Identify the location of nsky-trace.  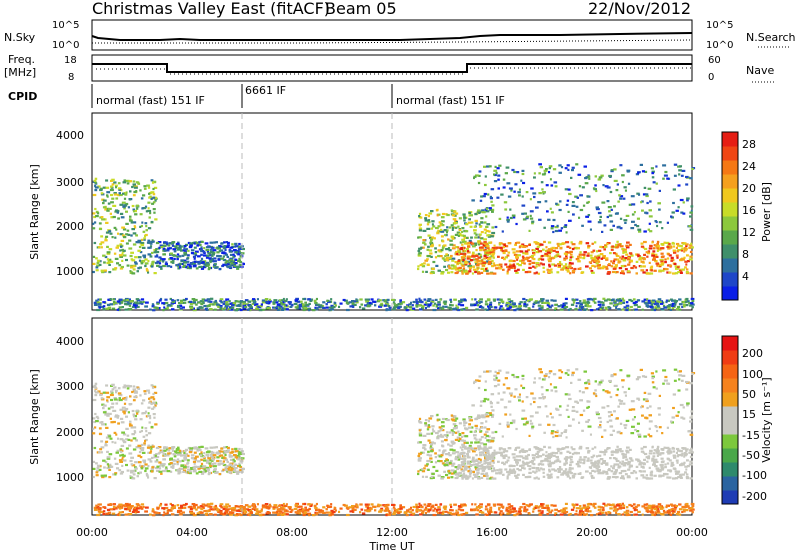
(392, 36).